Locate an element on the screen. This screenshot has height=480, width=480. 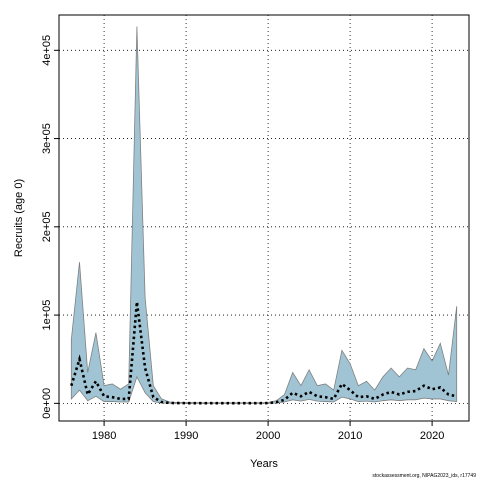
y-axis: 0e+00 1e+05 2e+05 3e+05 4e+05 is located at coordinates (50, 227).